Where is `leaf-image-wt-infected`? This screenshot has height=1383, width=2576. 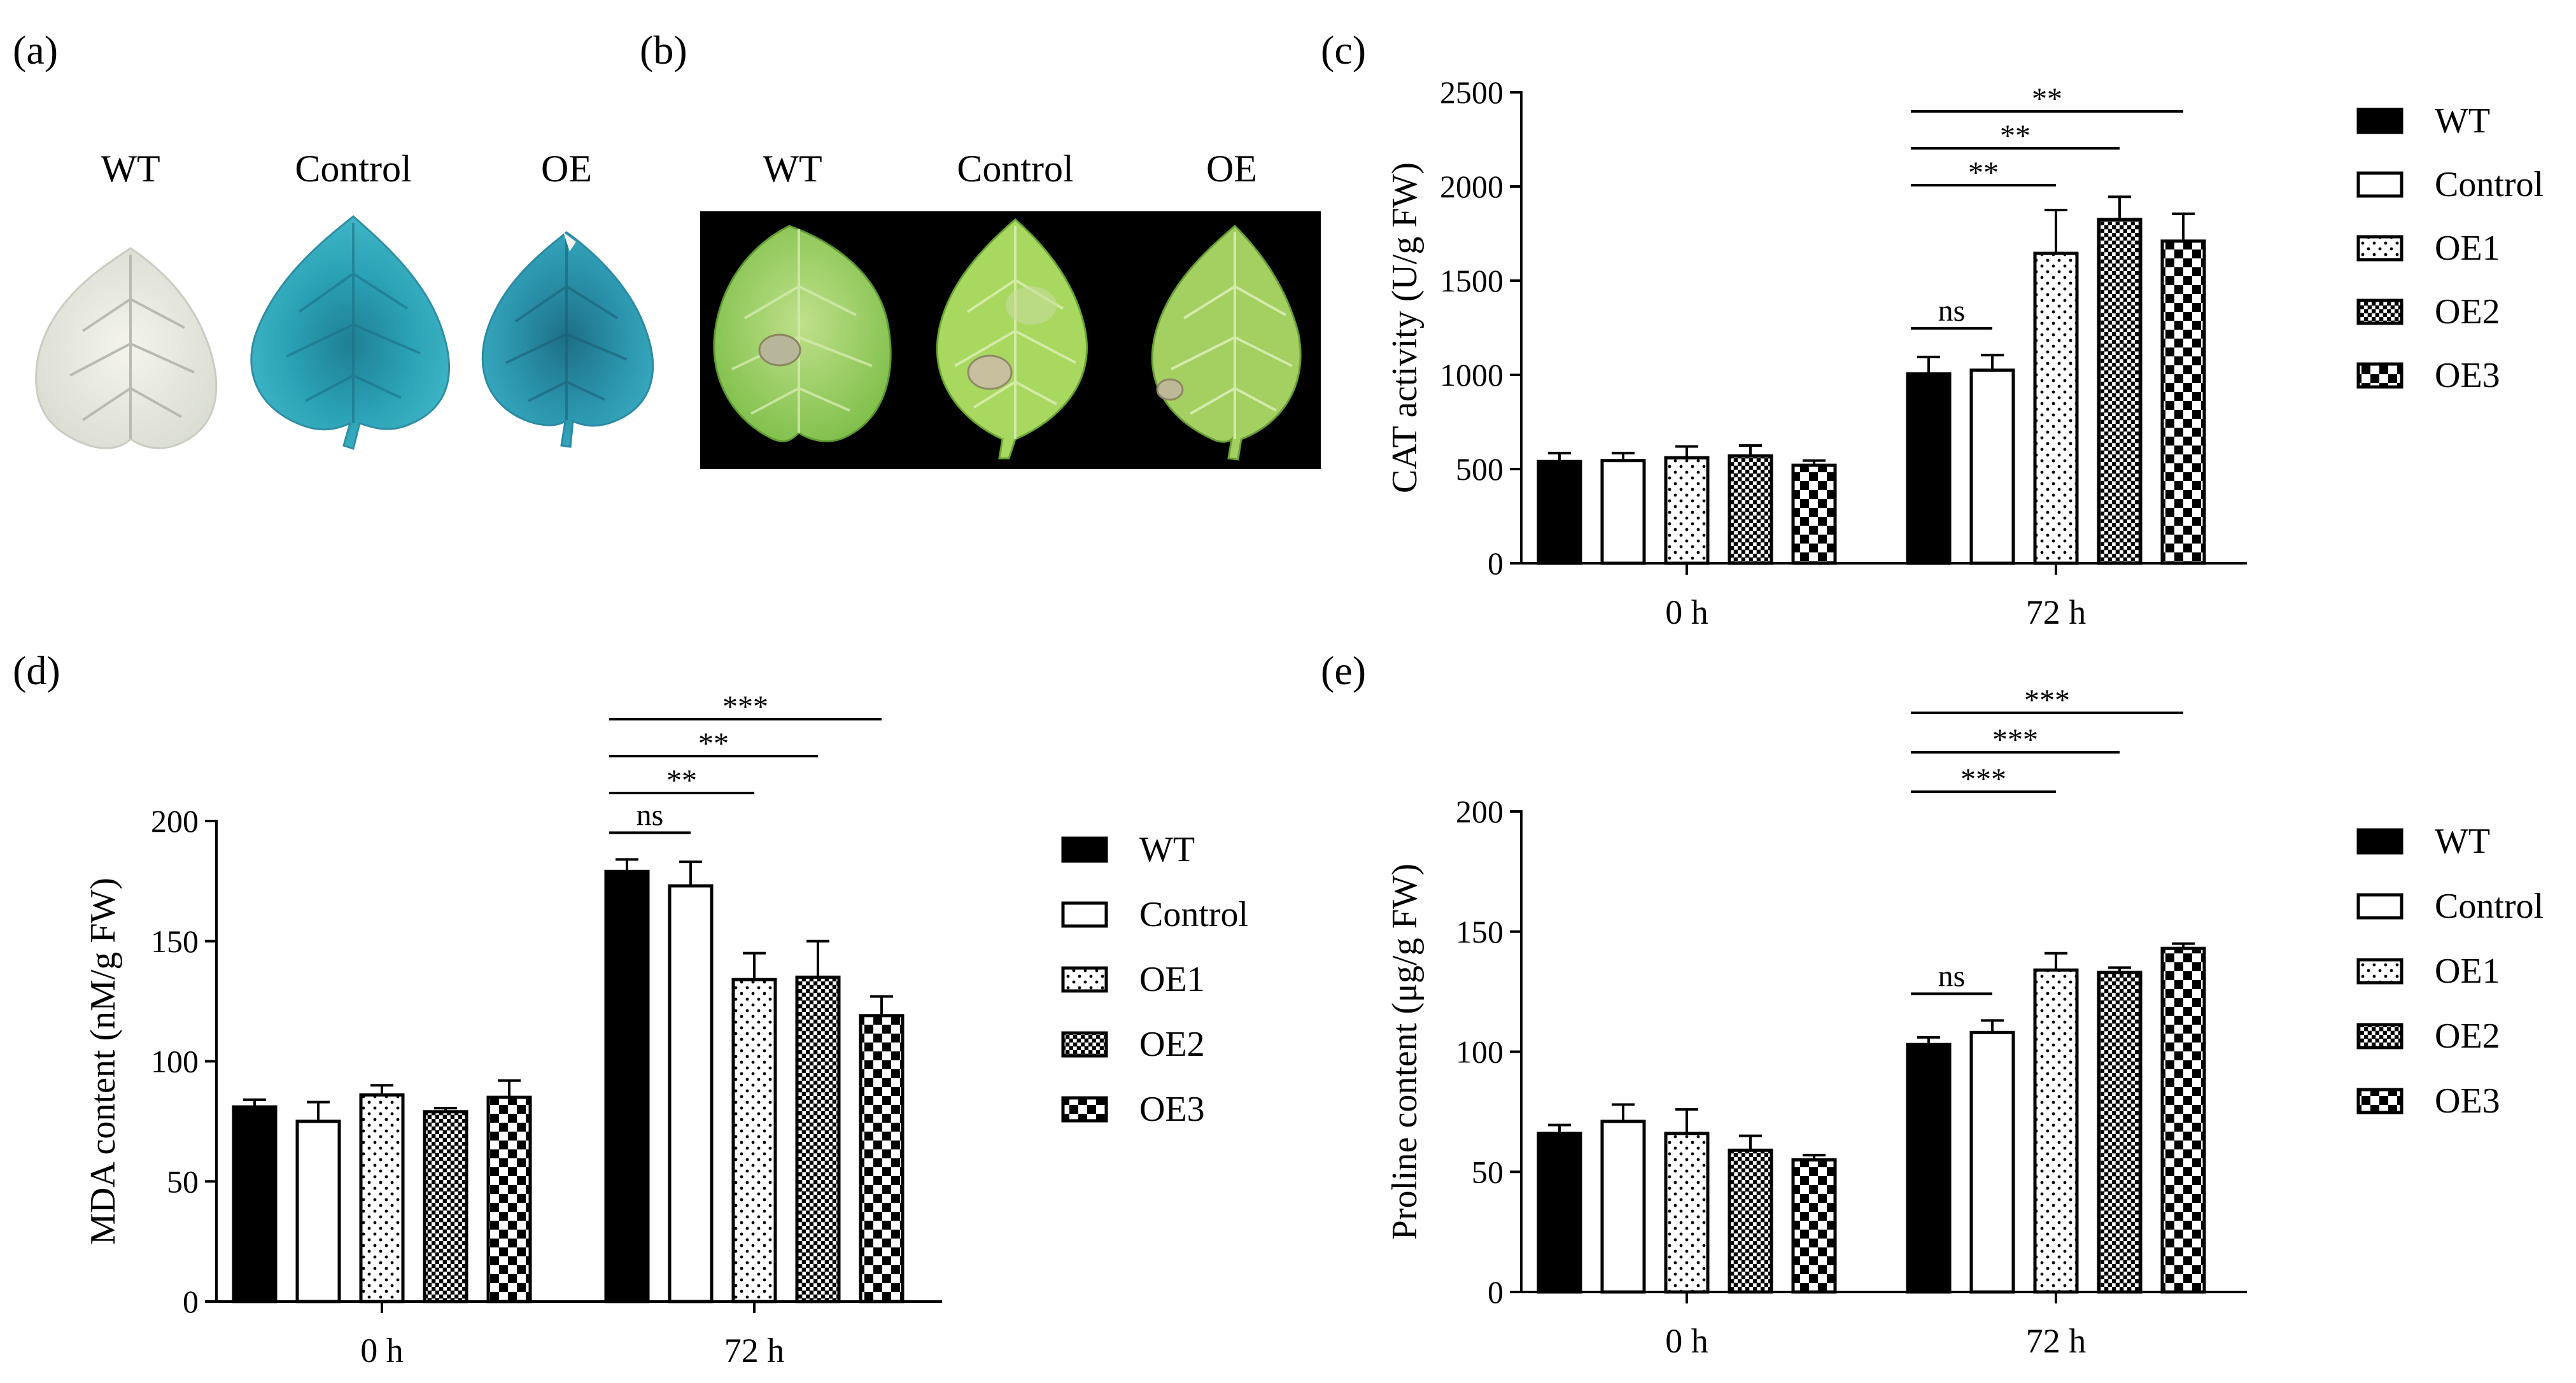 leaf-image-wt-infected is located at coordinates (803, 334).